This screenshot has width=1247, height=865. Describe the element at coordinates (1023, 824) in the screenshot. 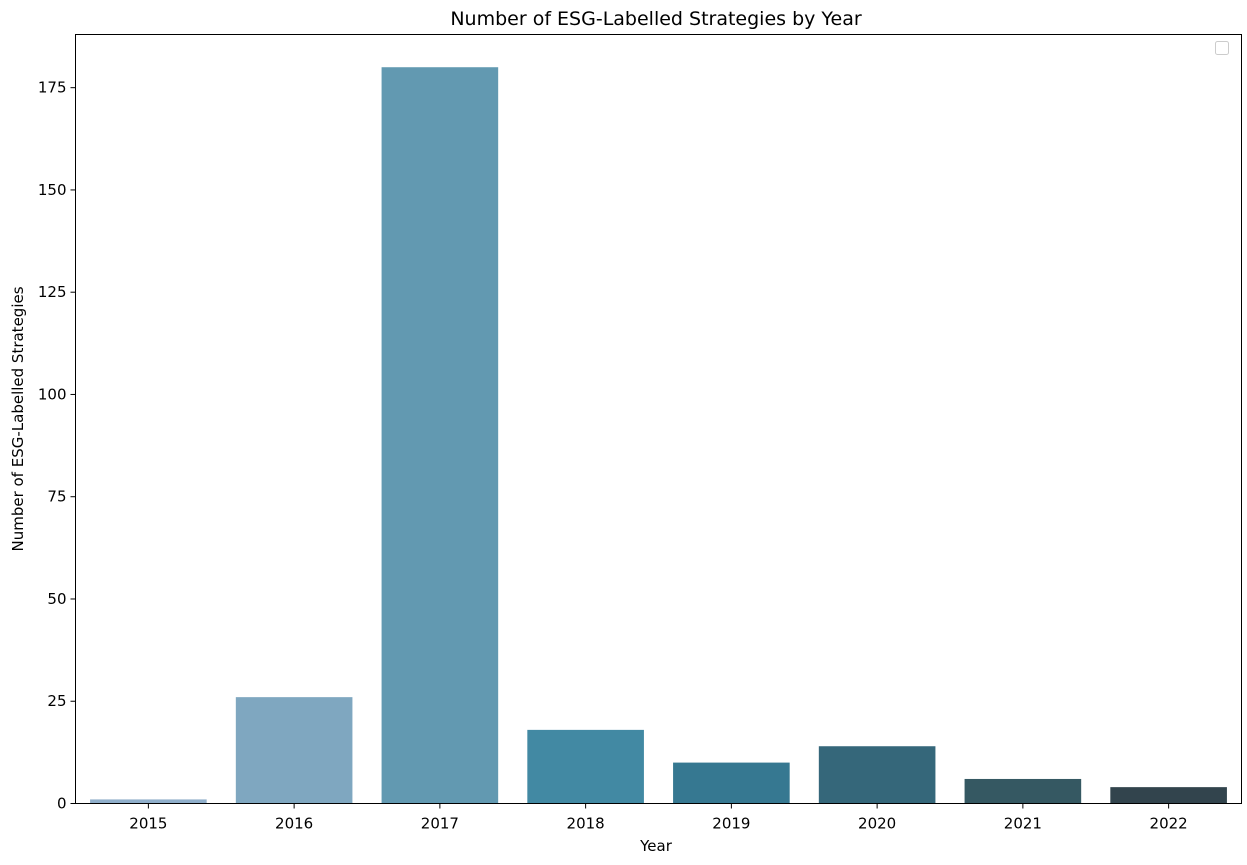

I see `x-tick-label: 2021` at that location.